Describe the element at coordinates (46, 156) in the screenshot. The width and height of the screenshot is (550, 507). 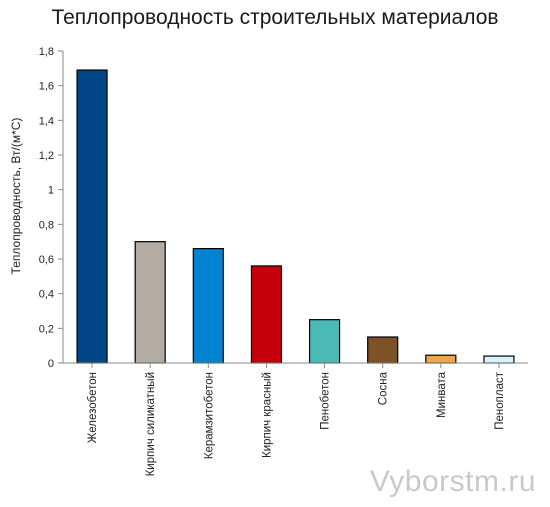
I see `y-tick-label: 1,2` at that location.